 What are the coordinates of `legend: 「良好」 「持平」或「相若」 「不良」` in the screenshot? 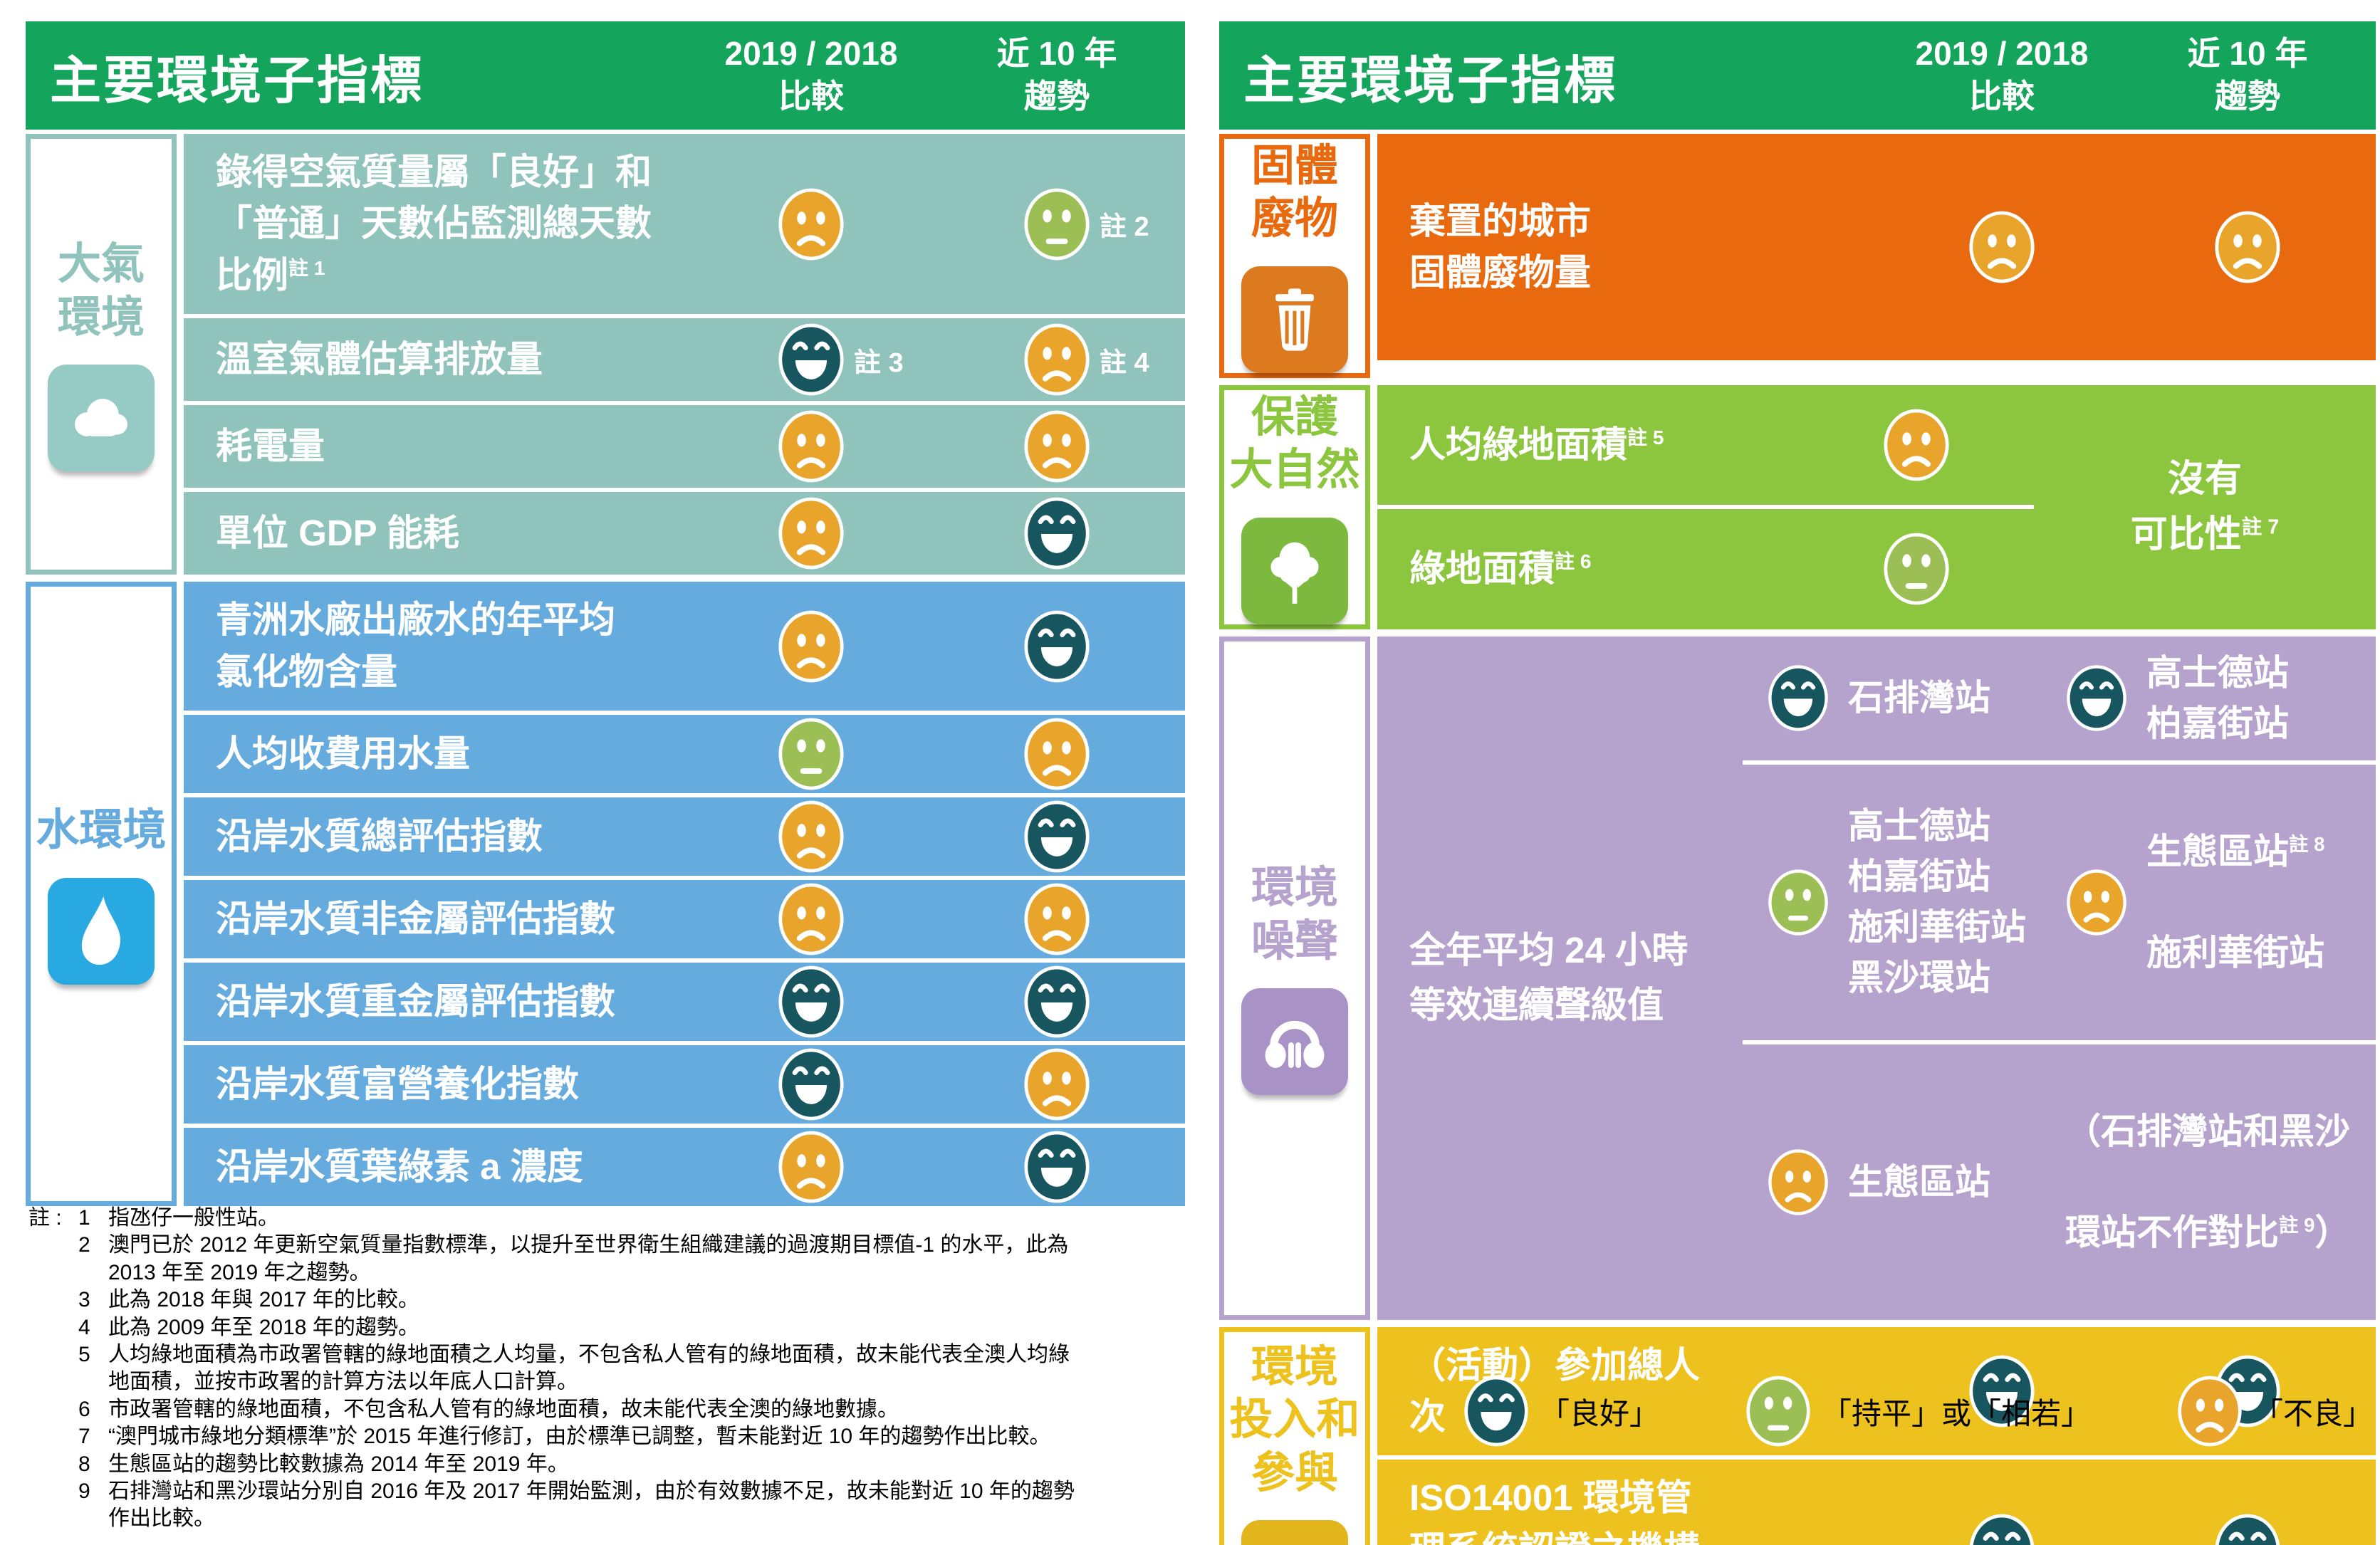 It's located at (1797, 1411).